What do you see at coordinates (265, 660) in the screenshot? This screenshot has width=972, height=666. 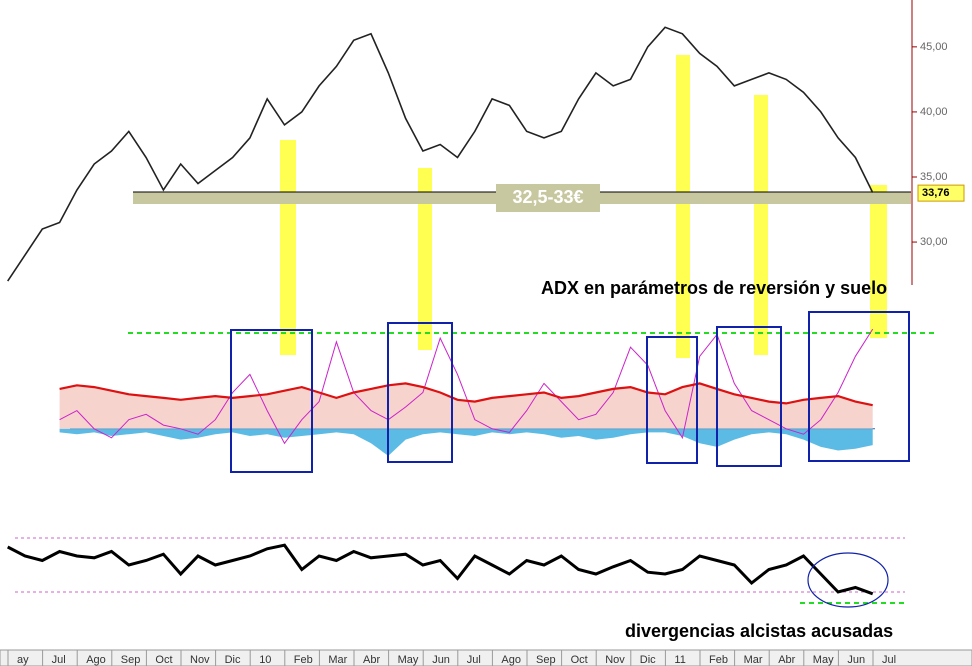 I see `x-tick-label: 10` at bounding box center [265, 660].